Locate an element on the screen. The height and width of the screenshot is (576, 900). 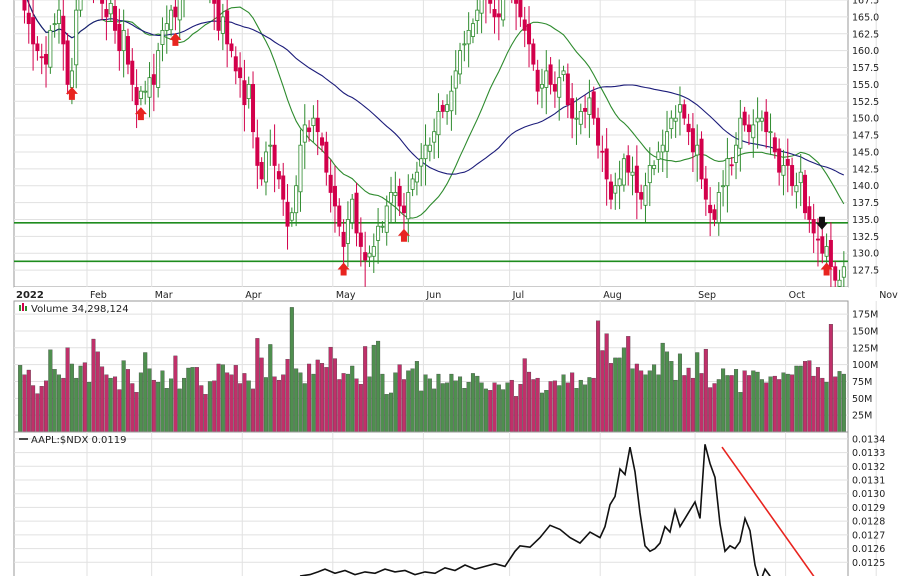
rs-label: AAPL:$NDX 0.0119 is located at coordinates (79, 440).